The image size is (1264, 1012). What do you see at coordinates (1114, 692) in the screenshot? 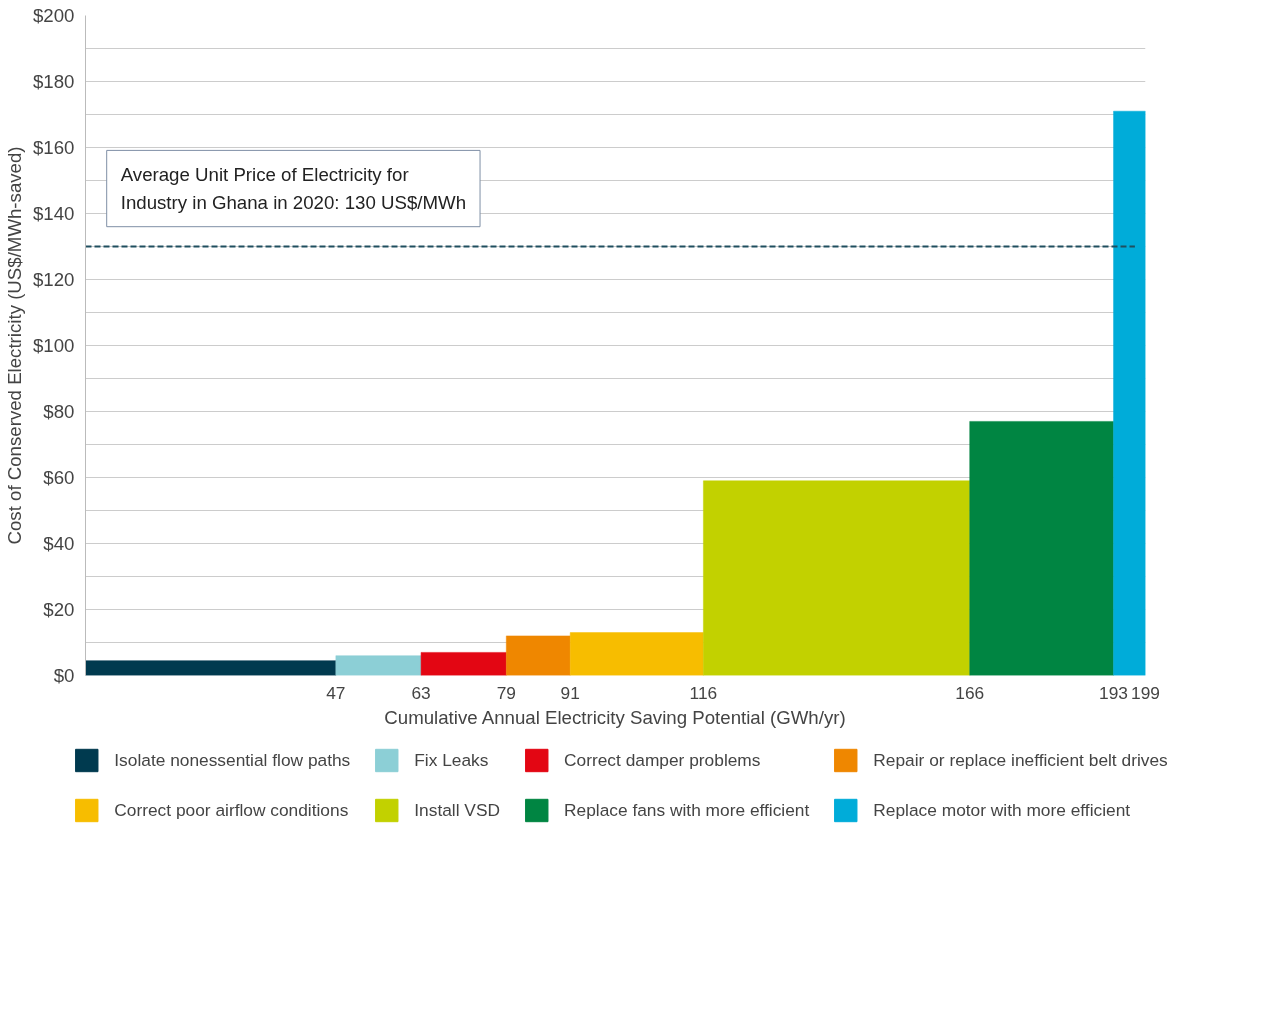
I see `x-tick-label: 193` at bounding box center [1114, 692].